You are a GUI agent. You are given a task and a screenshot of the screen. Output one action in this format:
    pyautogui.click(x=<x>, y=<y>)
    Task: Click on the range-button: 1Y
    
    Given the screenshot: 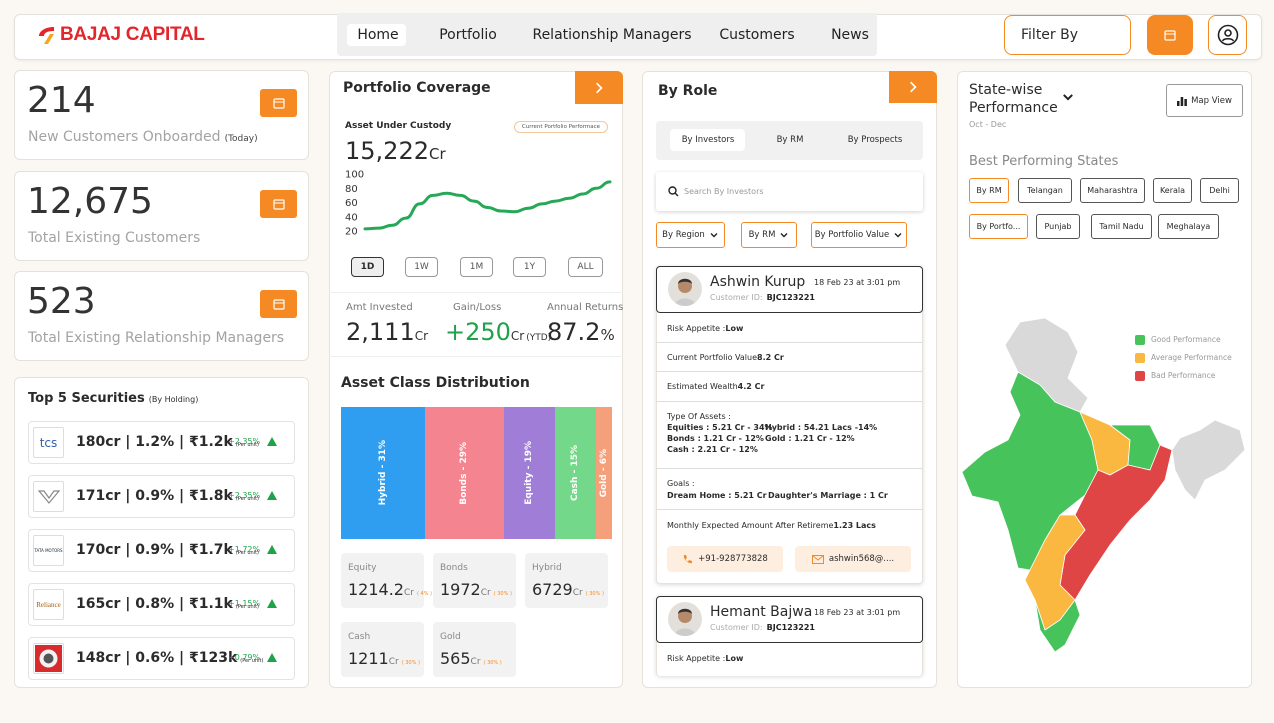 What is the action you would take?
    pyautogui.click(x=529, y=267)
    